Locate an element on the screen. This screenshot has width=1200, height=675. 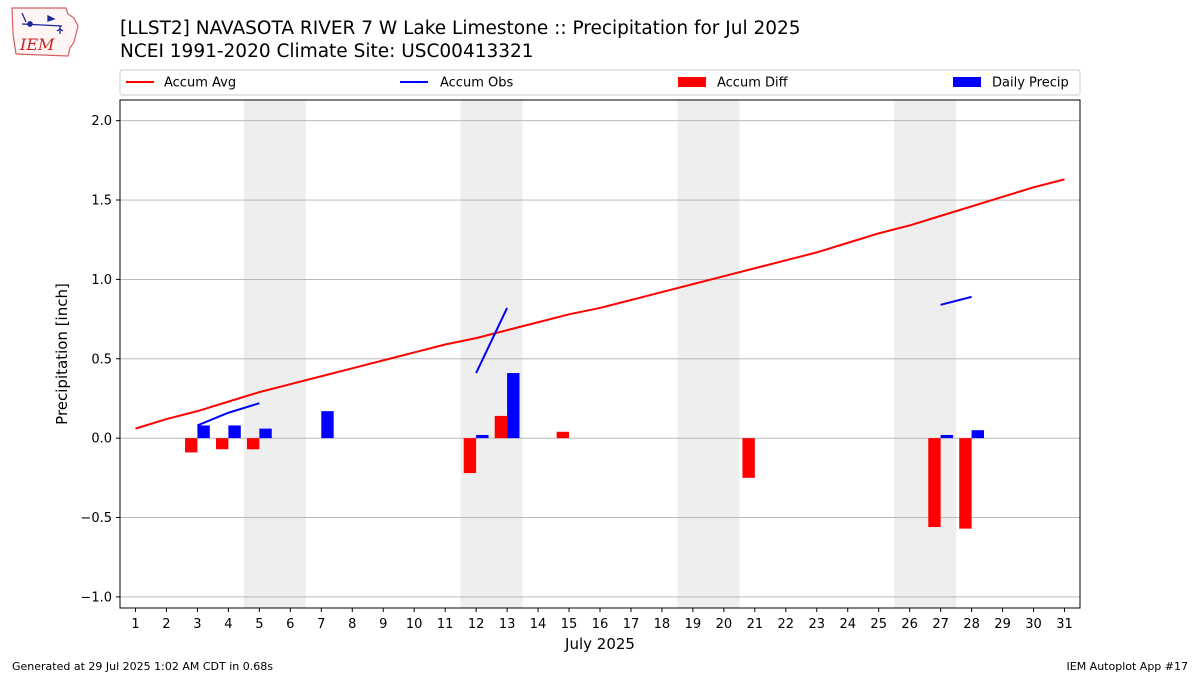
x-tick-label: 22 is located at coordinates (786, 624).